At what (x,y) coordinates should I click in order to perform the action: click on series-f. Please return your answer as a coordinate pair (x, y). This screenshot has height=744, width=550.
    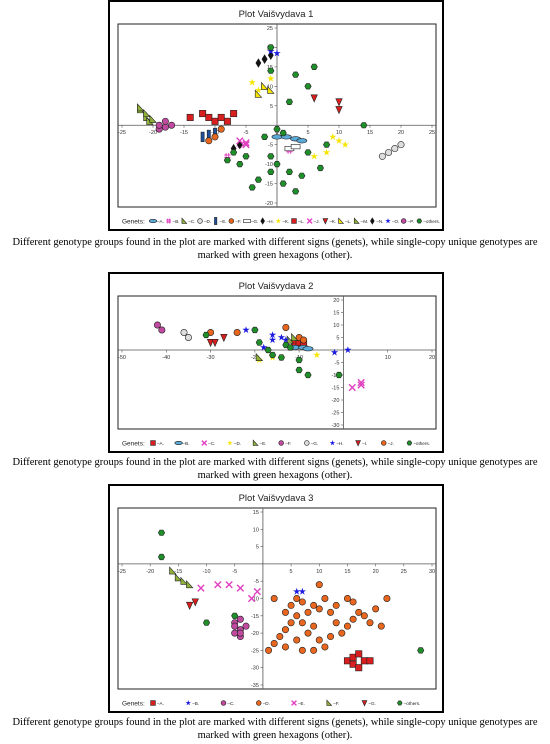
    Looking at the image, I should click on (181, 577).